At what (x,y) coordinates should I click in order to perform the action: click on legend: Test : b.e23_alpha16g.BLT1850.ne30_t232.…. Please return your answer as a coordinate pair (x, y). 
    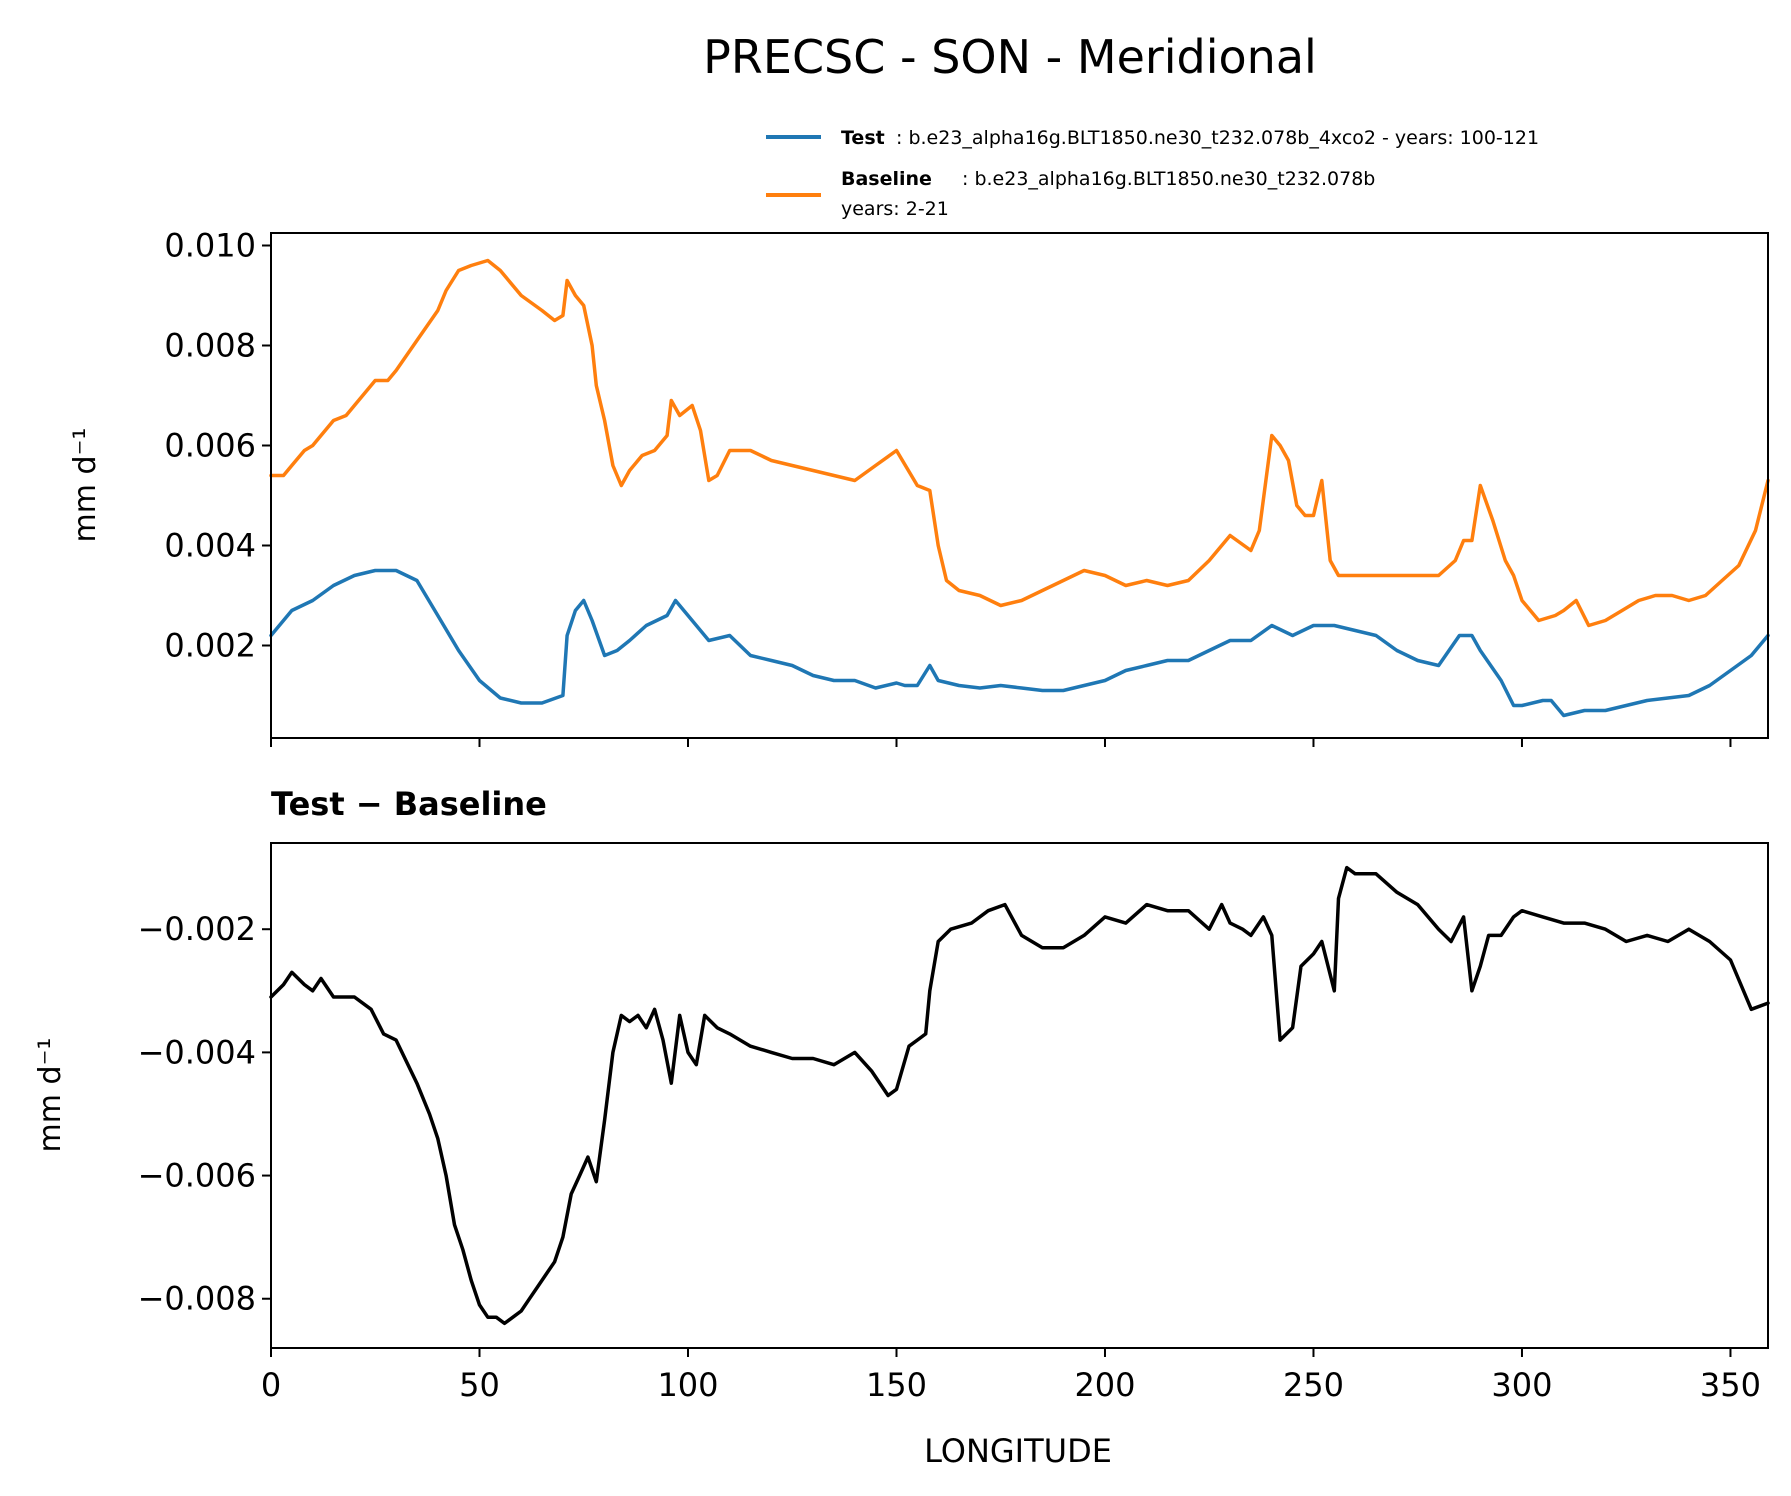
    Looking at the image, I should click on (1152, 173).